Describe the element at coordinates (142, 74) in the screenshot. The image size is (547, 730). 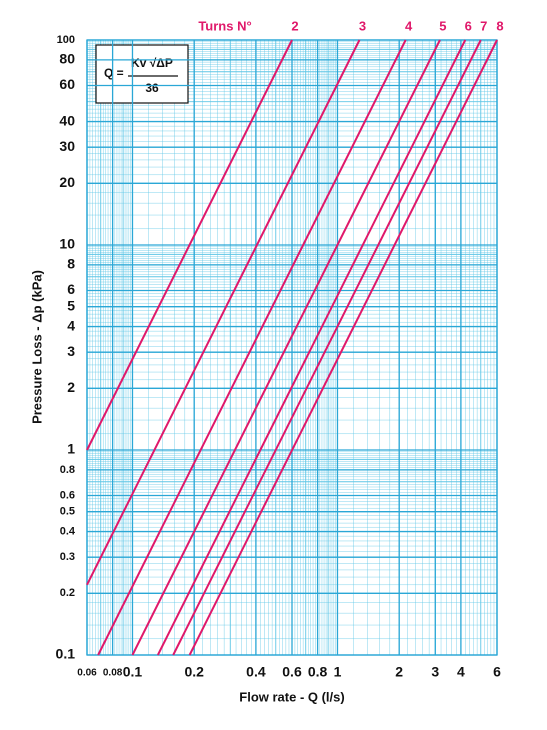
I see `formula-box` at that location.